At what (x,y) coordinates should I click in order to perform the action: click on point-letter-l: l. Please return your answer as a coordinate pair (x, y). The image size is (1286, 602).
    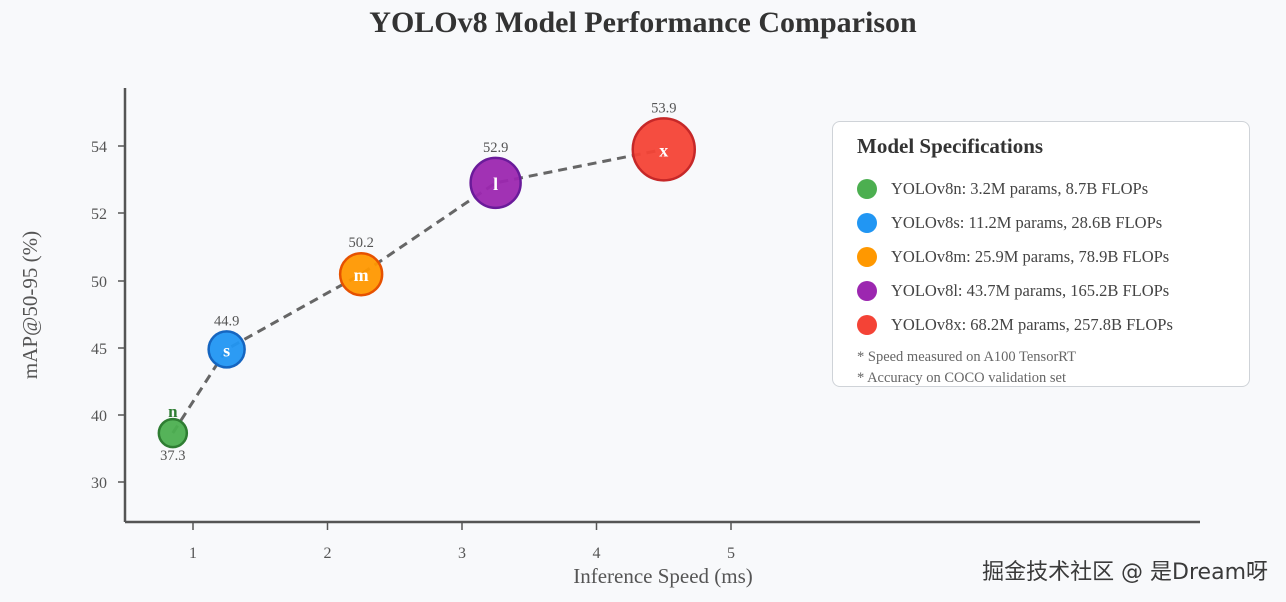
    Looking at the image, I should click on (495, 184).